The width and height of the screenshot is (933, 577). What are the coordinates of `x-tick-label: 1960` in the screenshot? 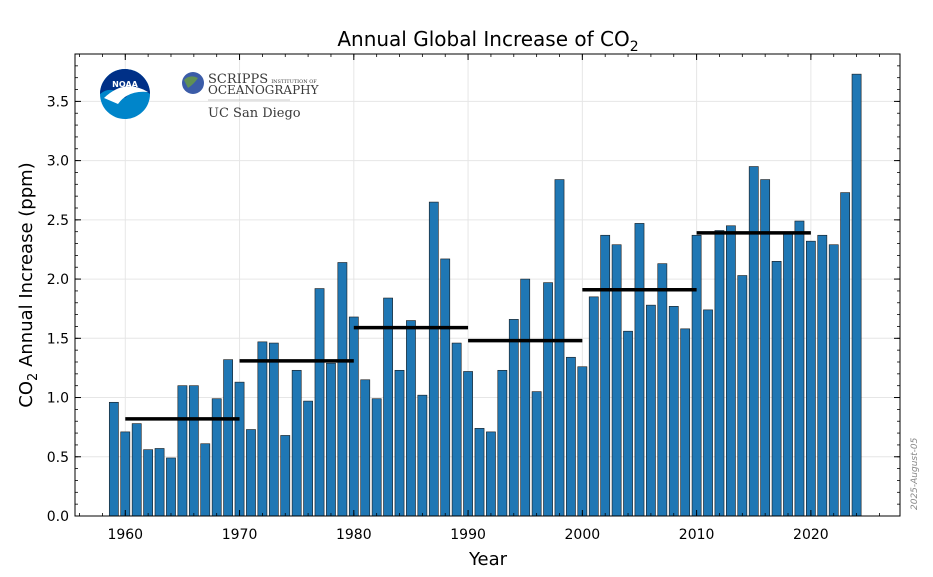 It's located at (125, 535).